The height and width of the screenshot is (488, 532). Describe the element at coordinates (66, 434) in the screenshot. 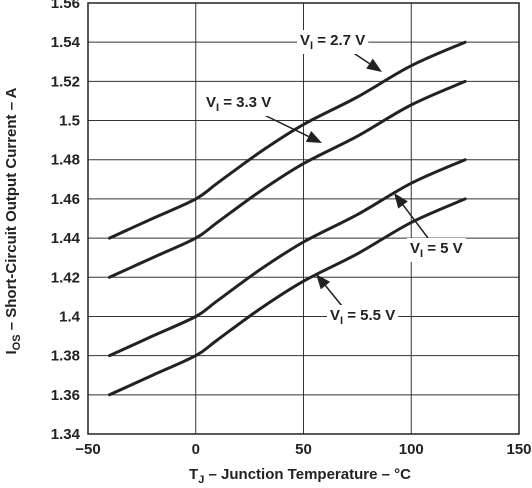

I see `y-tick-label: 1.34` at that location.